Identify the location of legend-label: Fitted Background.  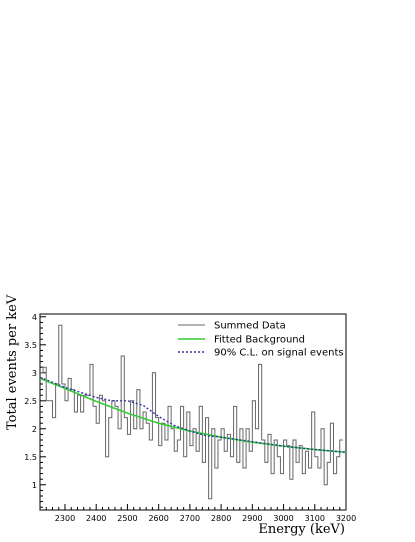
(259, 340).